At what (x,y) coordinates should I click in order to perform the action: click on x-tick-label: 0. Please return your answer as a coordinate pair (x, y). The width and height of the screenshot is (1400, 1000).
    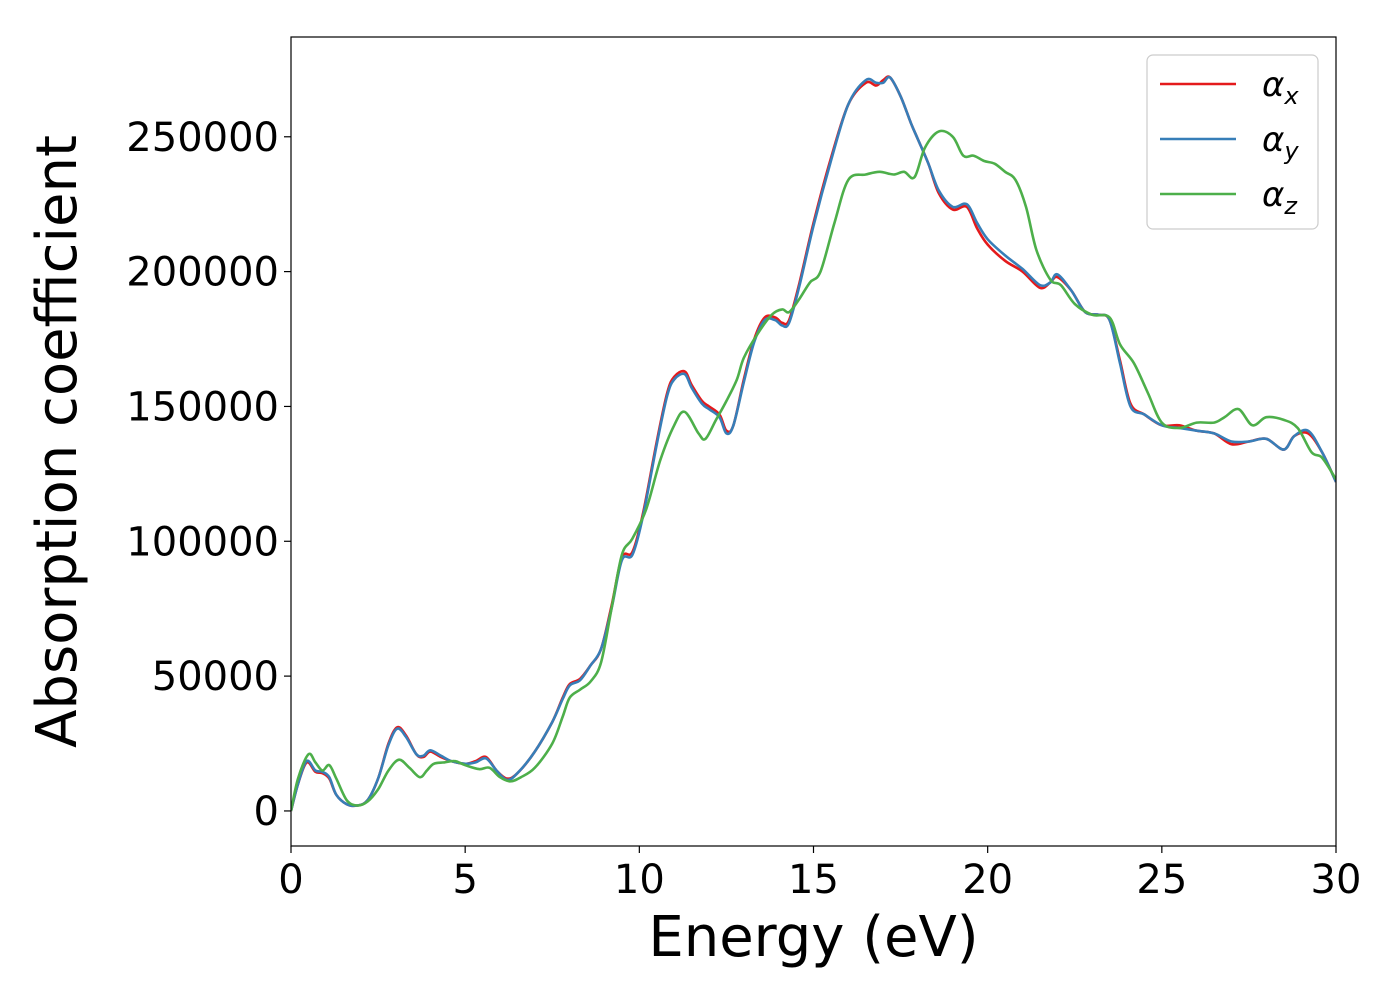
    Looking at the image, I should click on (290, 880).